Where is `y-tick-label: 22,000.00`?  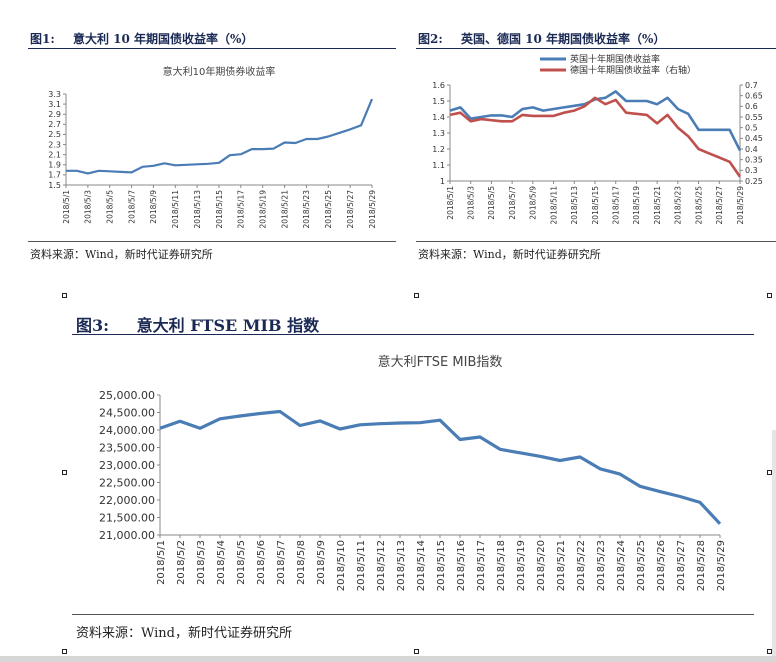 y-tick-label: 22,000.00 is located at coordinates (127, 500).